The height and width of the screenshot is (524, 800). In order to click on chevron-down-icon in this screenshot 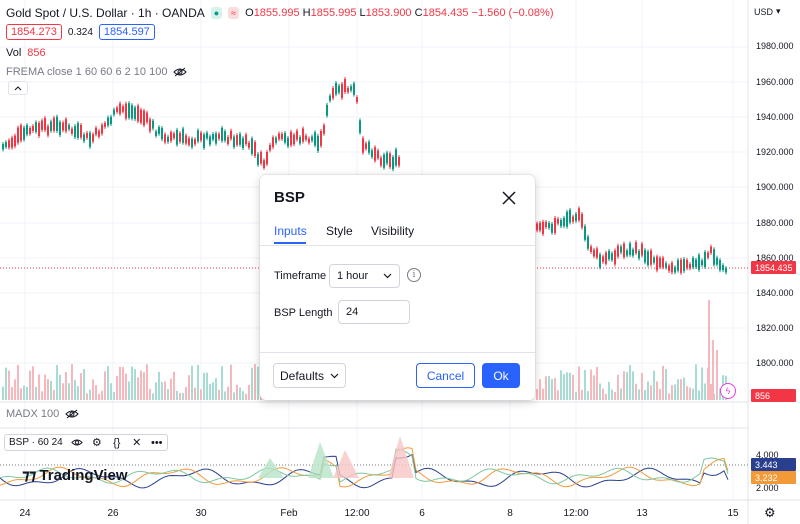, I will do `click(387, 276)`.